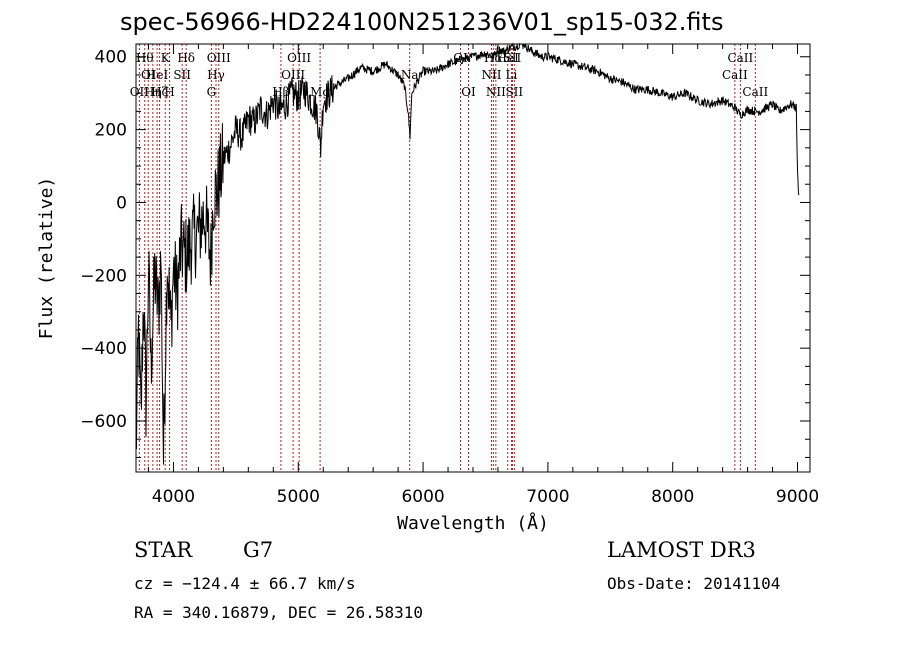  What do you see at coordinates (159, 92) in the screenshot?
I see `line-label-5: Hζ` at bounding box center [159, 92].